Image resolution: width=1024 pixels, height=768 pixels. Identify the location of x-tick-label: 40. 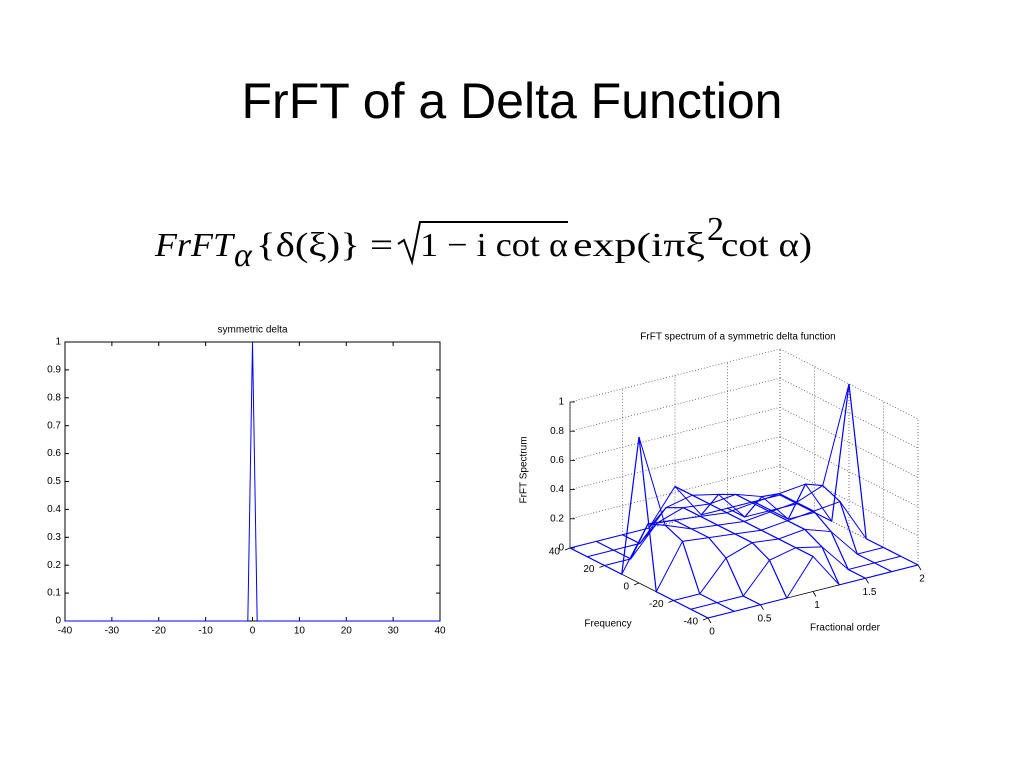
(440, 631).